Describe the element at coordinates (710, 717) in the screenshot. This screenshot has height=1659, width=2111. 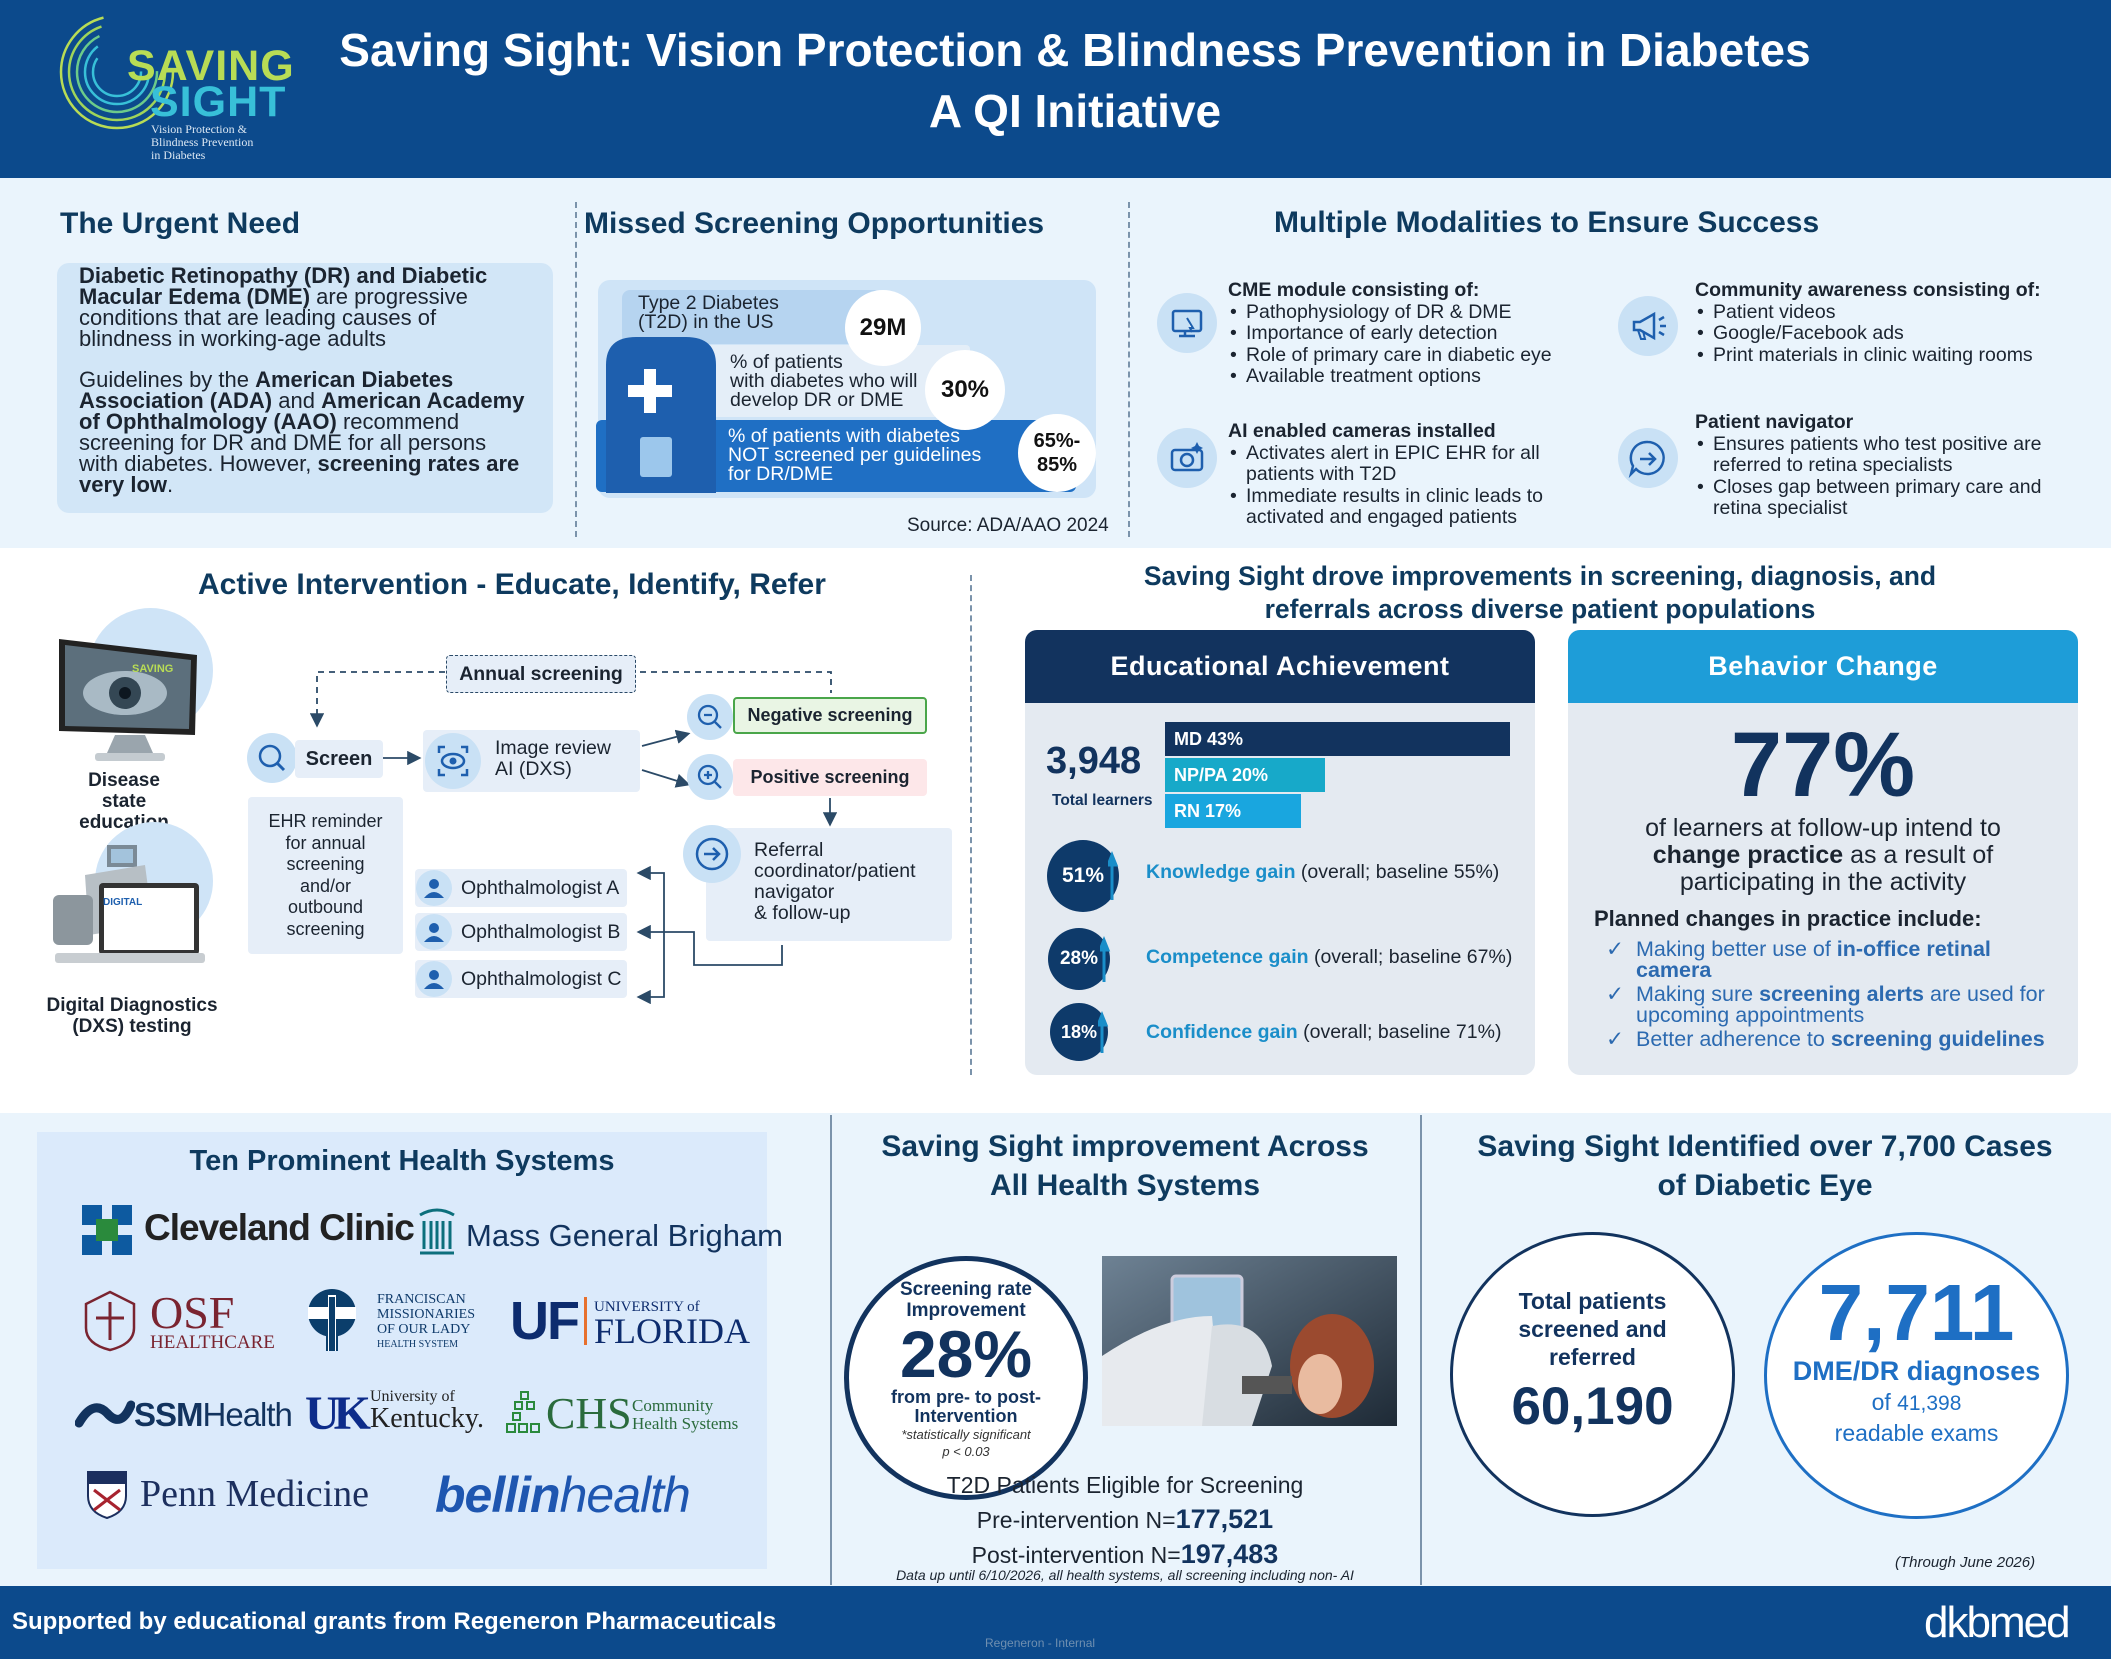
I see `zoom-out-icon` at that location.